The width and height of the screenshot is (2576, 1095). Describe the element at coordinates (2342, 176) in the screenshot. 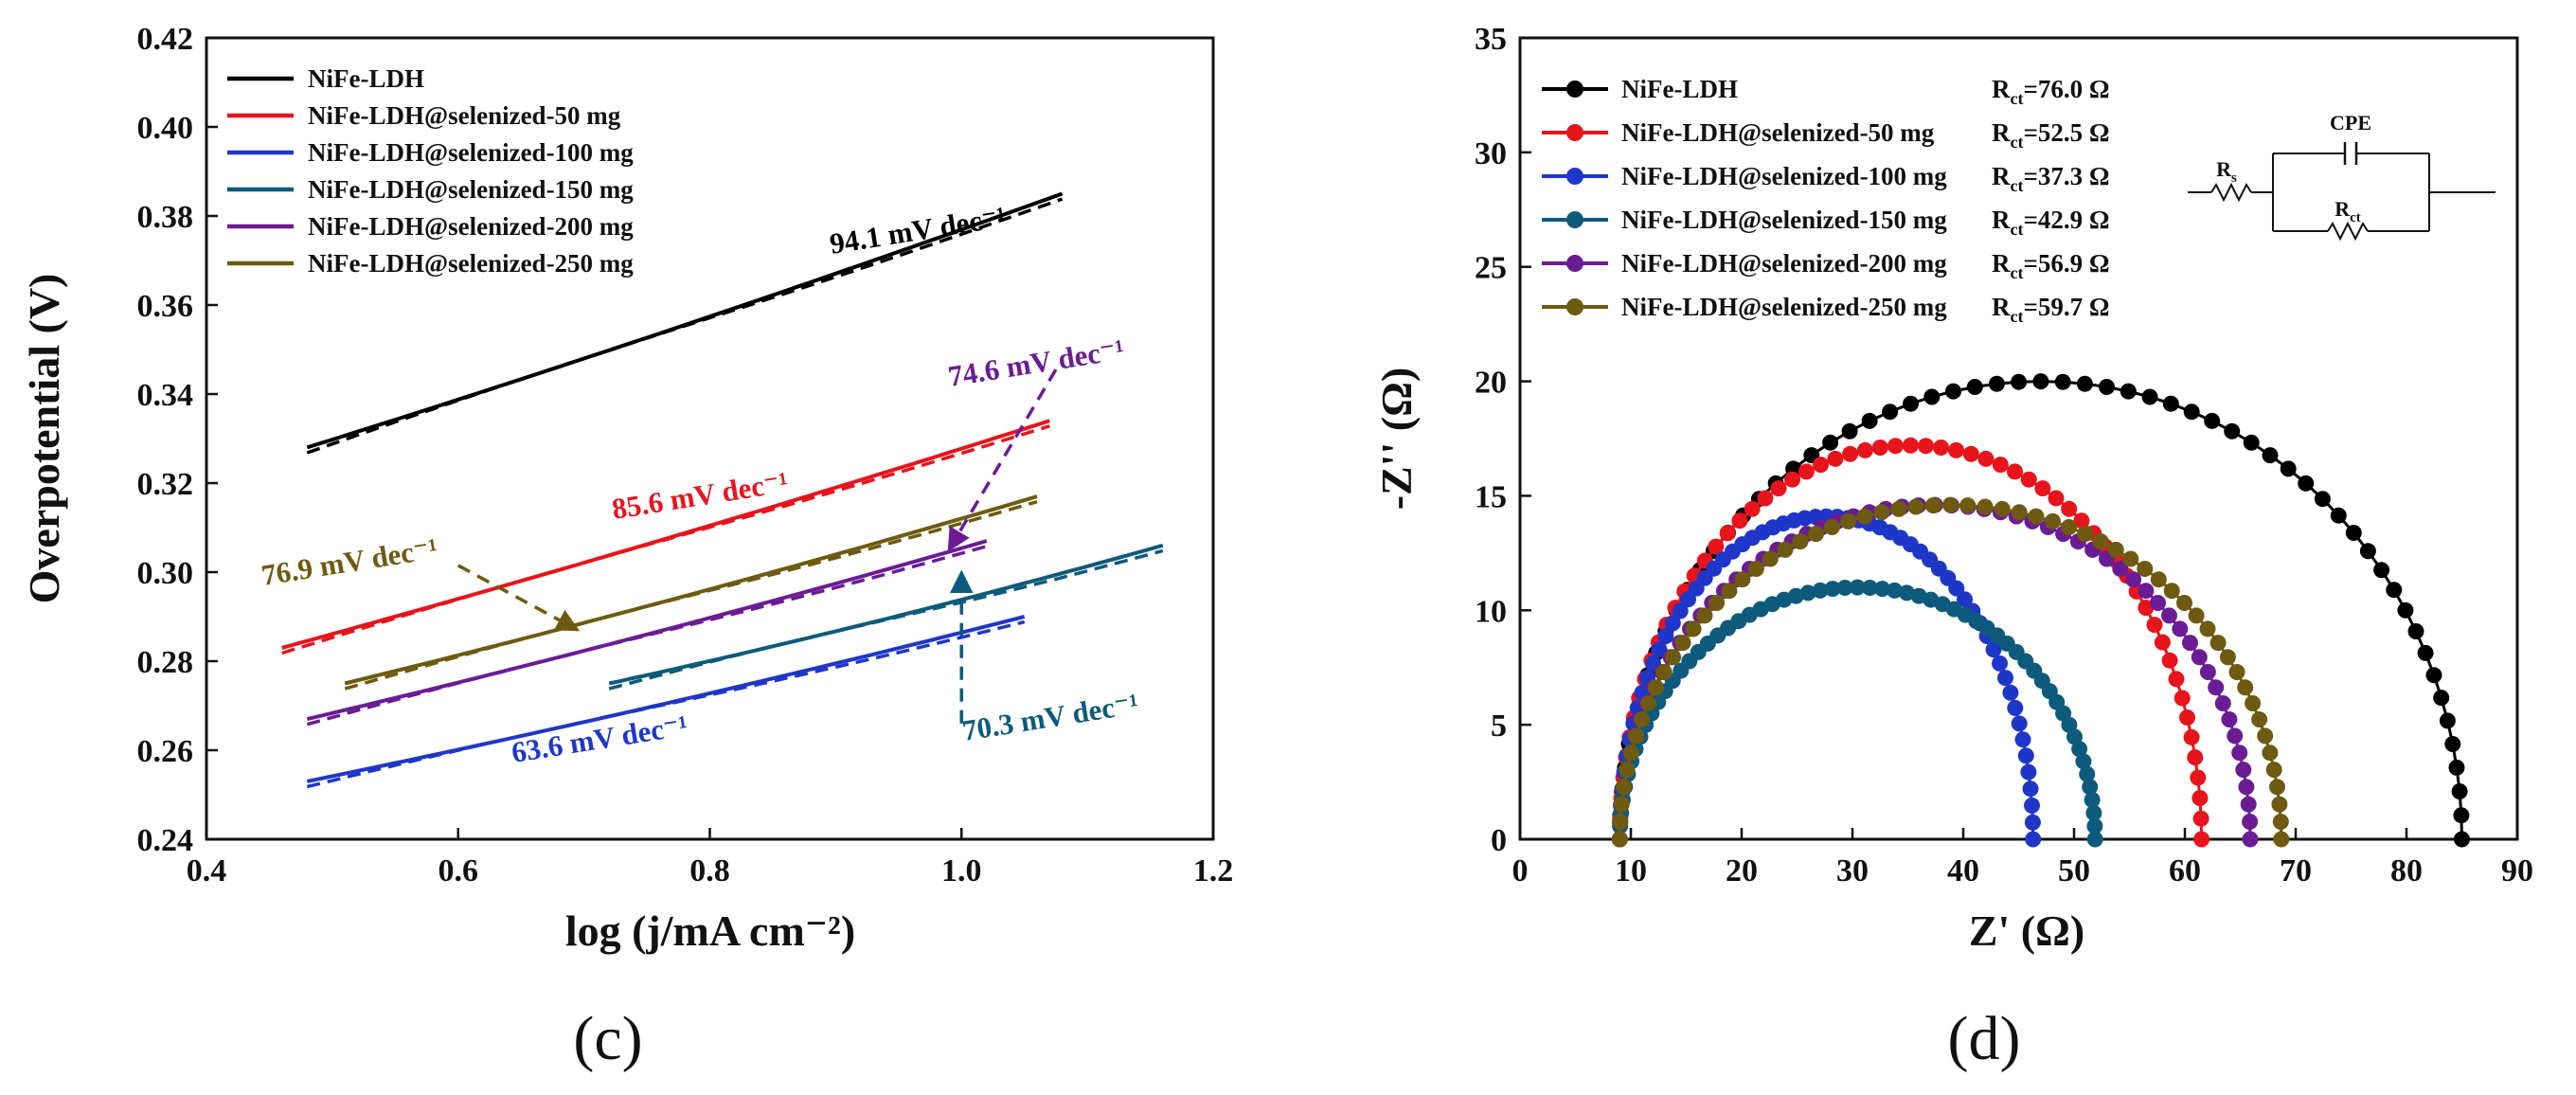

I see `equivalent-circuit: CPE Rs Rct` at that location.